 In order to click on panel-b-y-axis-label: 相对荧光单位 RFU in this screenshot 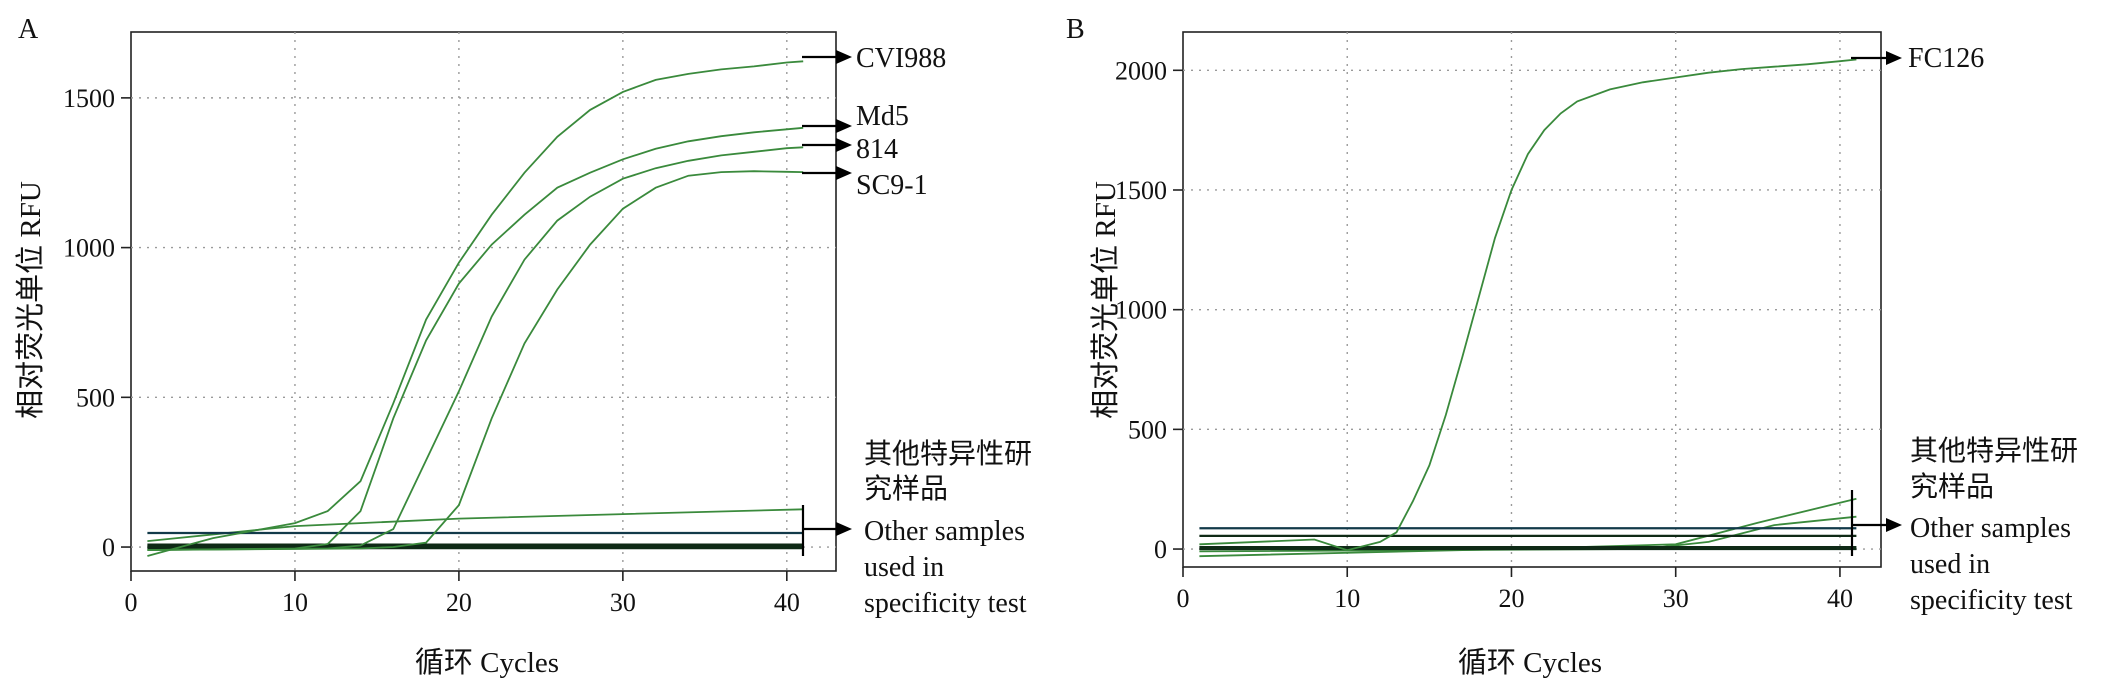, I will do `click(1105, 300)`.